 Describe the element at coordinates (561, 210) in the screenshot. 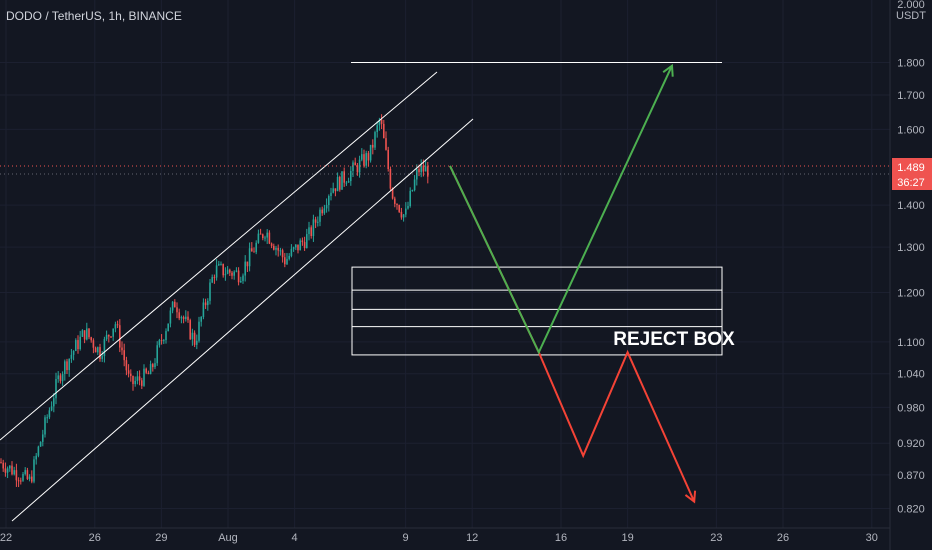

I see `green-projection-path` at that location.